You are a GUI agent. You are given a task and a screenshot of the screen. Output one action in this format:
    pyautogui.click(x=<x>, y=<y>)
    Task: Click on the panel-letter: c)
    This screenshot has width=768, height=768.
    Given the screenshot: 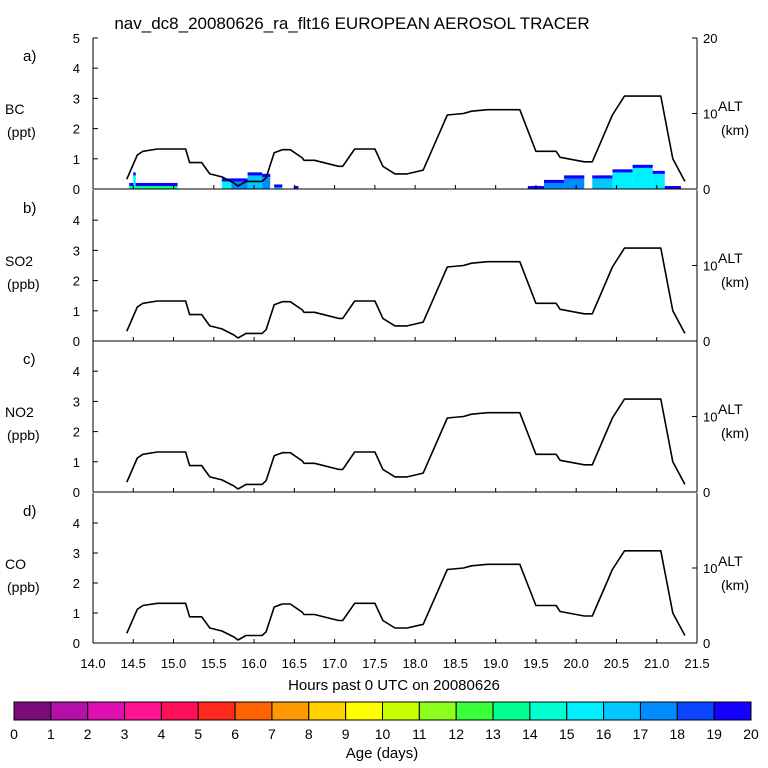 What is the action you would take?
    pyautogui.click(x=29, y=359)
    